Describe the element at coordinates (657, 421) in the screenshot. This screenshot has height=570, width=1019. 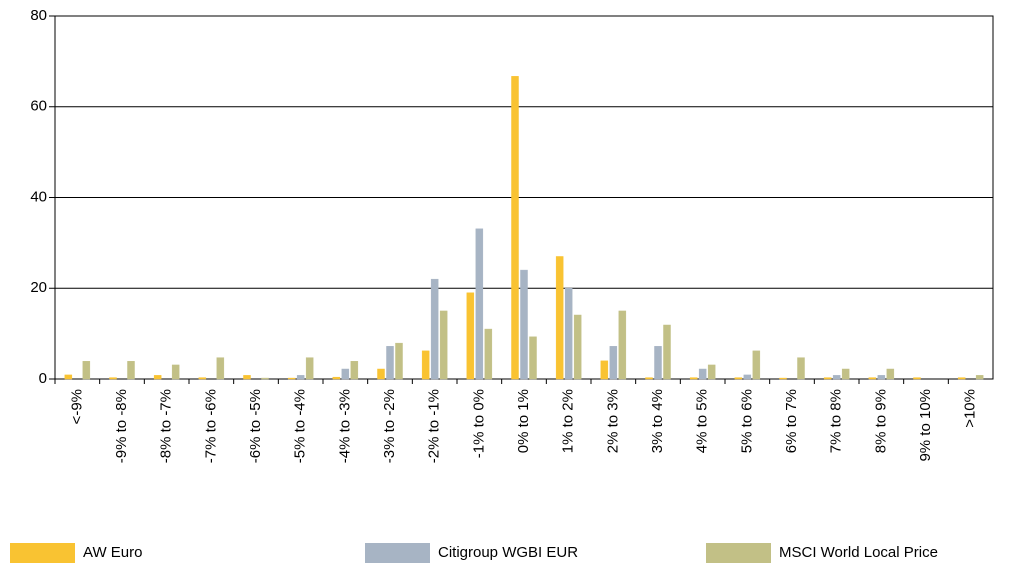
I see `x-tick-label: 3% to 4%` at that location.